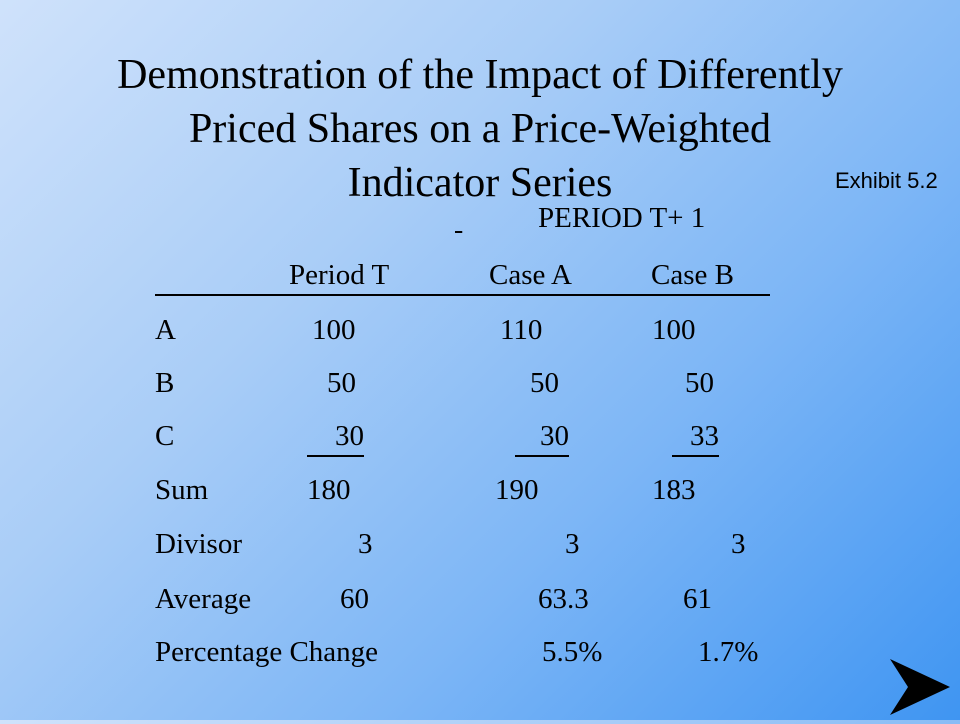 The image size is (960, 724). Describe the element at coordinates (165, 330) in the screenshot. I see `row-label: A` at that location.